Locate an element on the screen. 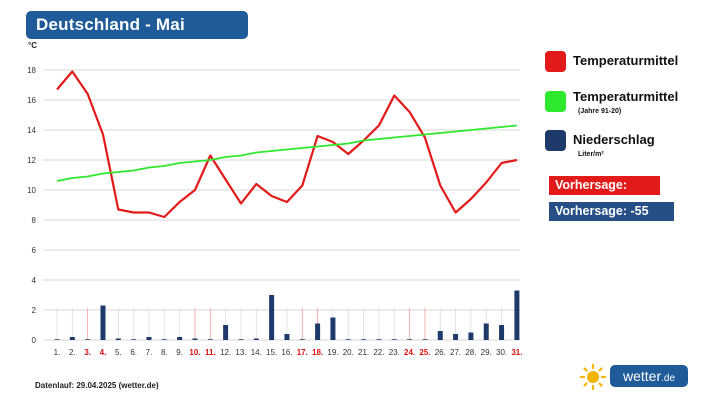 The width and height of the screenshot is (717, 403). wetter-de-logo: wetter.de is located at coordinates (649, 376).